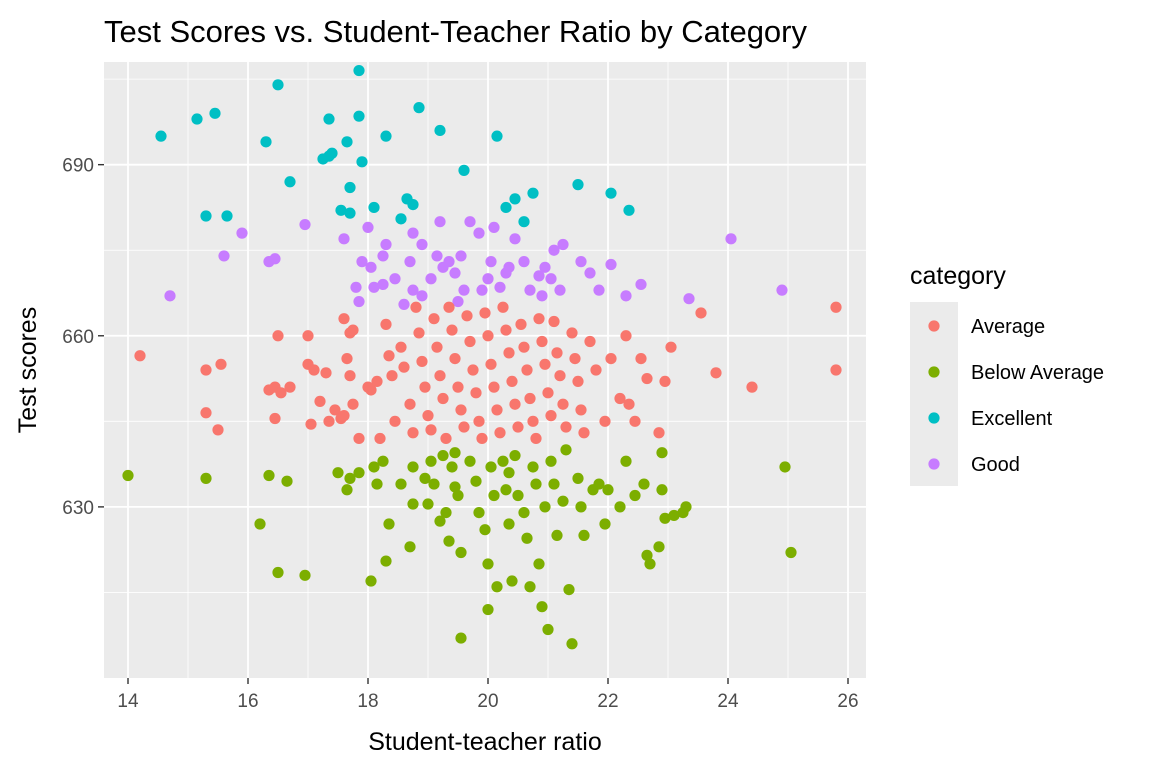  What do you see at coordinates (484, 742) in the screenshot?
I see `x-axis-title: Student-teacher ratio` at bounding box center [484, 742].